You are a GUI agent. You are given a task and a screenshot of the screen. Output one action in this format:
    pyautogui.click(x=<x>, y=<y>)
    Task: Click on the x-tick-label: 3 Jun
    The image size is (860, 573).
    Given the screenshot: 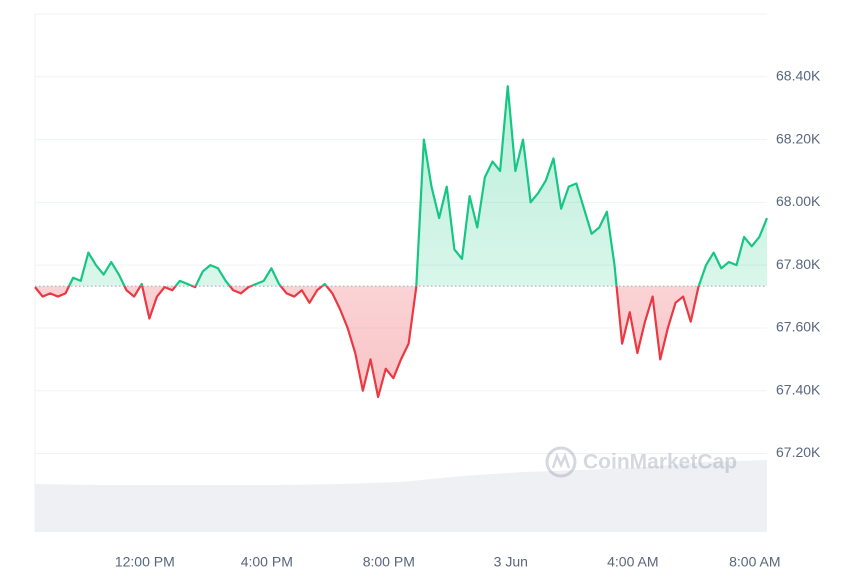 What is the action you would take?
    pyautogui.click(x=511, y=562)
    